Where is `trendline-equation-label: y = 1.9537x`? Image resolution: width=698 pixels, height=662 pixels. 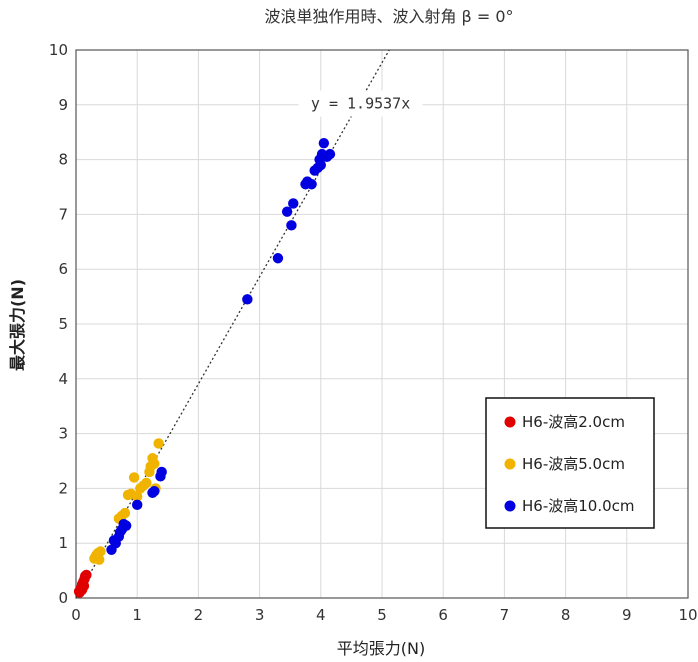
trendline-equation-label: y = 1.9537x is located at coordinates (360, 104).